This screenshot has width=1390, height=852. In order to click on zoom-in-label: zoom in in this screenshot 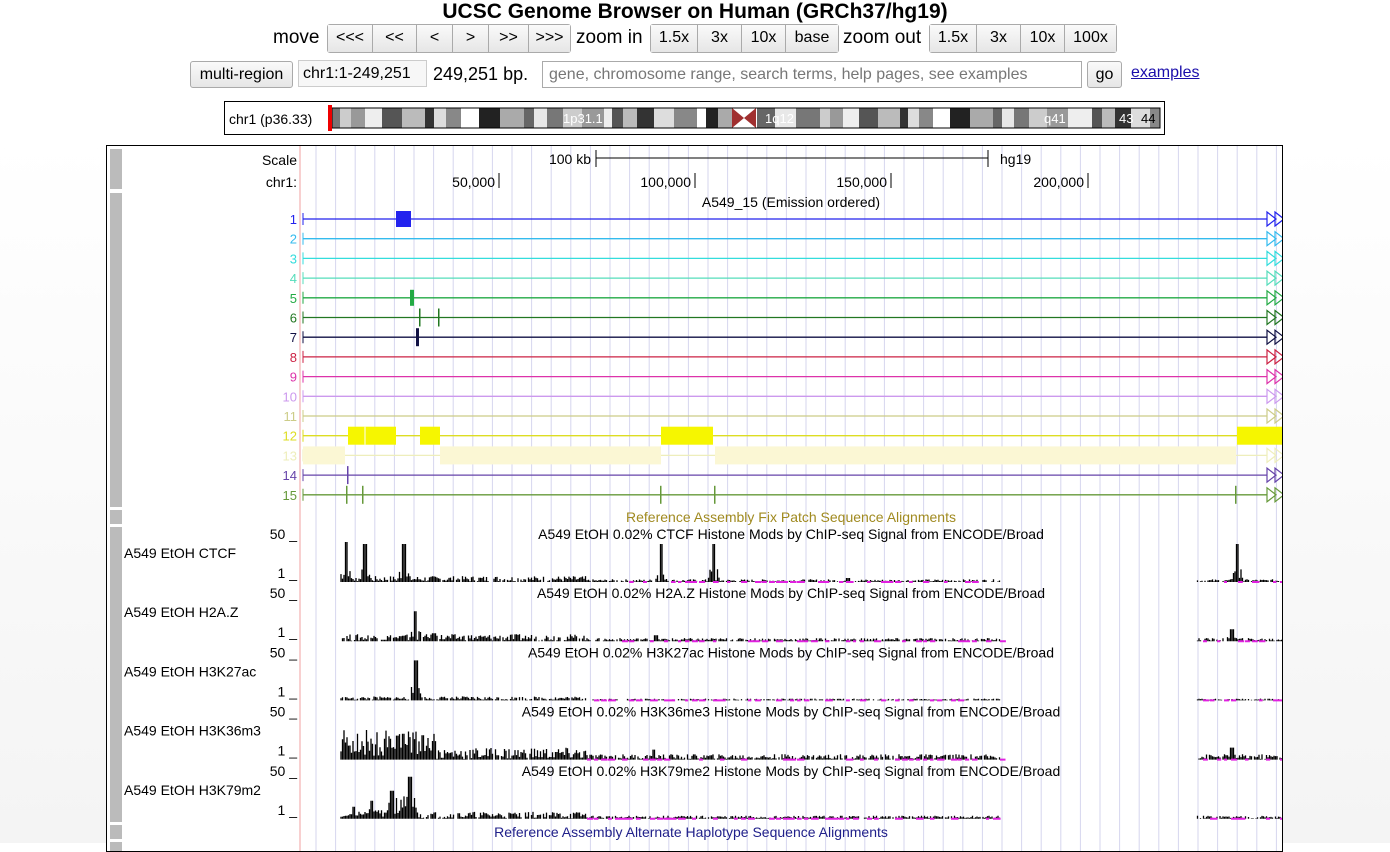, I will do `click(609, 37)`.